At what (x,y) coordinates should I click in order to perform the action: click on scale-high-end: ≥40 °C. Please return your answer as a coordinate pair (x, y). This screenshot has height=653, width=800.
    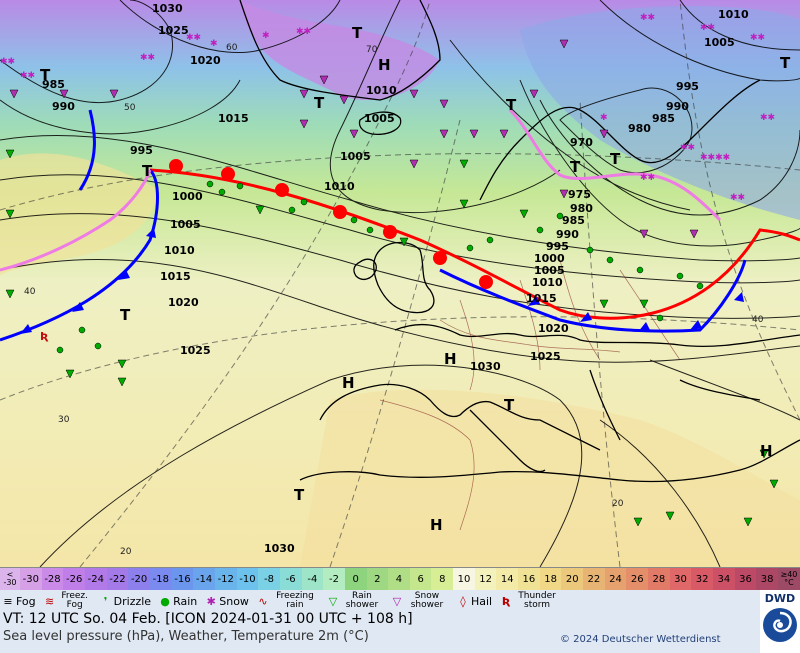
    Looking at the image, I should click on (788, 579).